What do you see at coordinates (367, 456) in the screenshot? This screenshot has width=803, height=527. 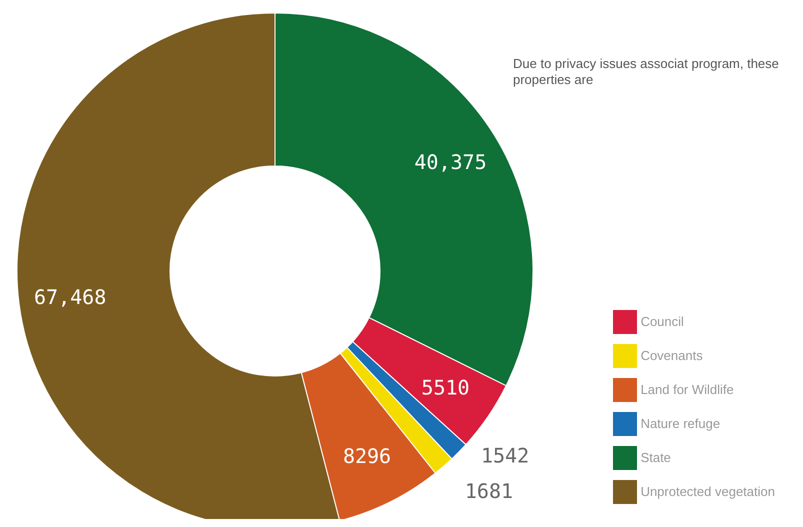 I see `data-label: 8296` at bounding box center [367, 456].